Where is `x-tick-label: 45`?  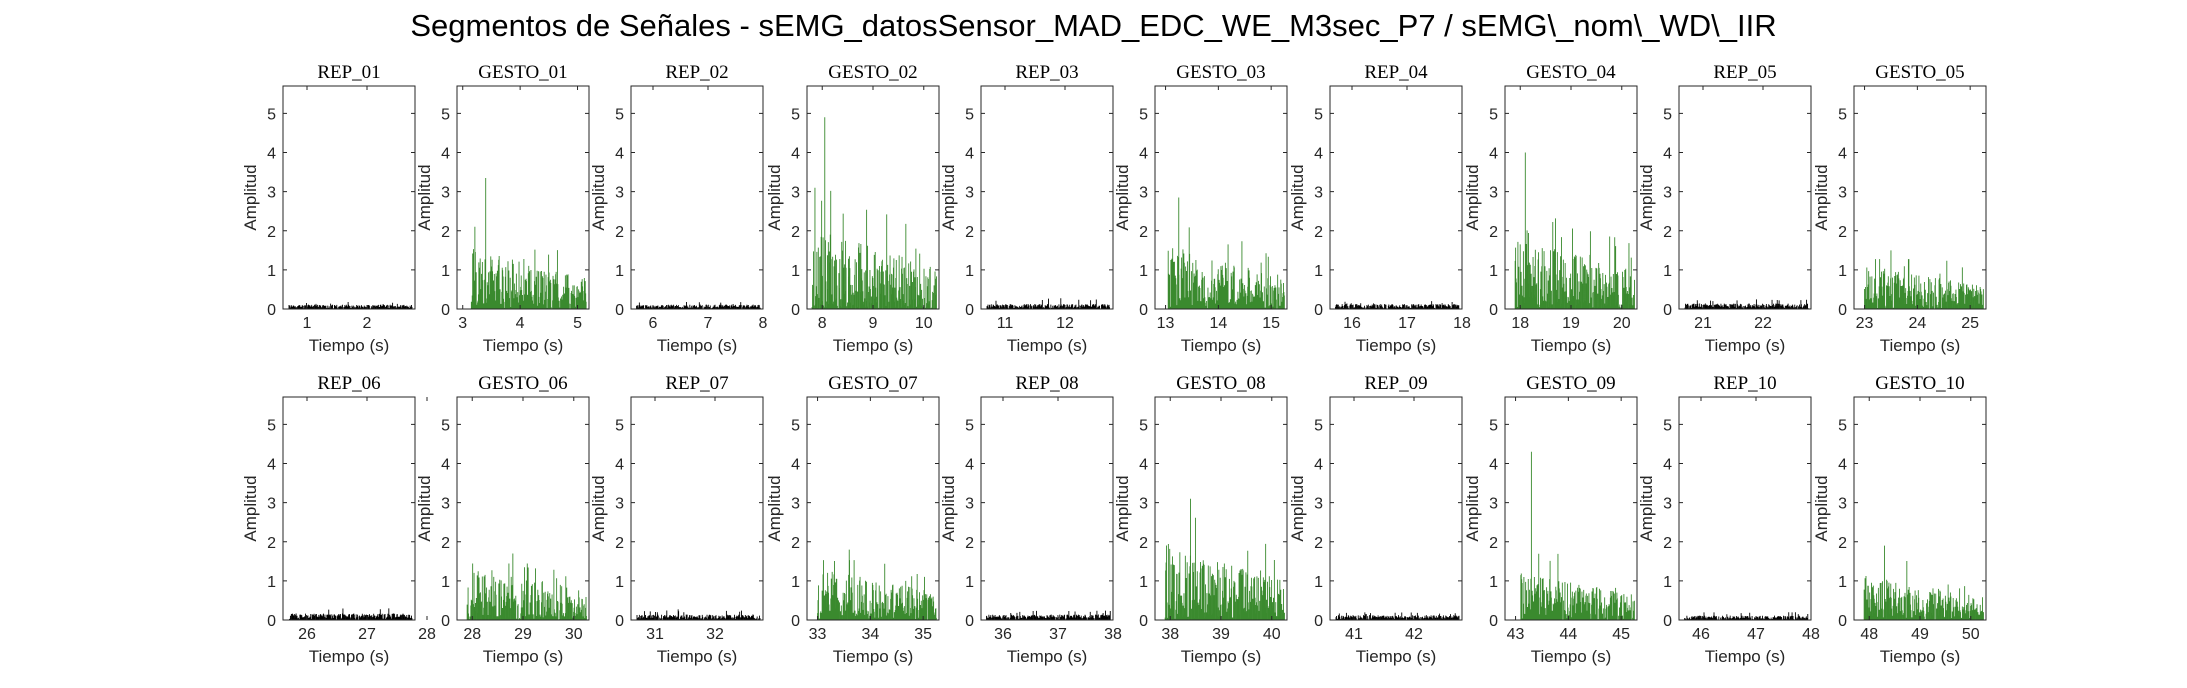
x-tick-label: 45 is located at coordinates (1621, 634).